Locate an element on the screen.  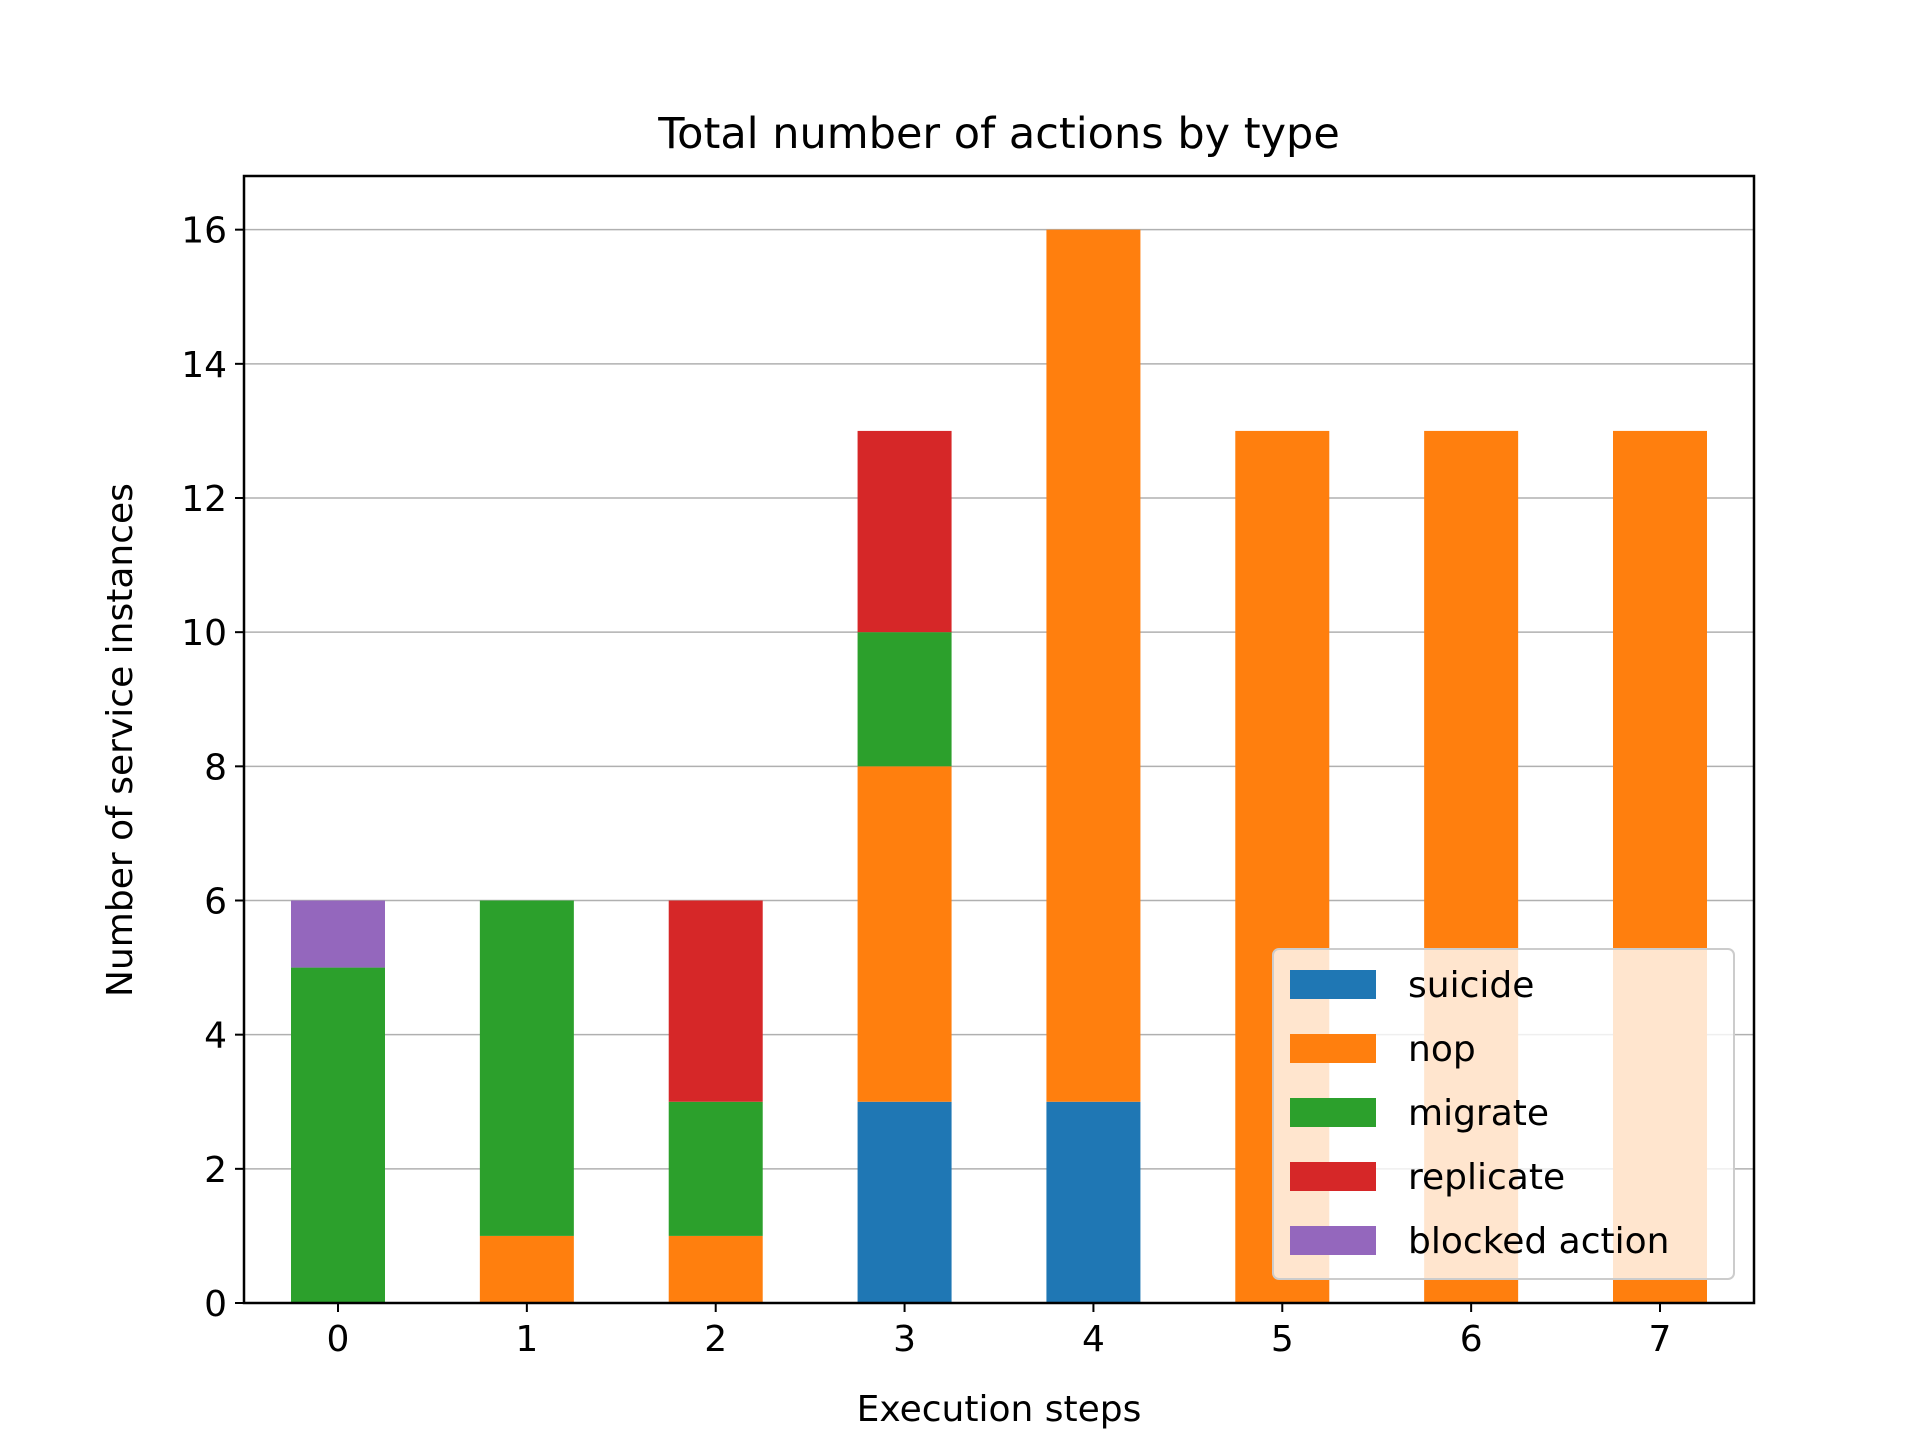
x-tick-label: 6 is located at coordinates (1471, 1339).